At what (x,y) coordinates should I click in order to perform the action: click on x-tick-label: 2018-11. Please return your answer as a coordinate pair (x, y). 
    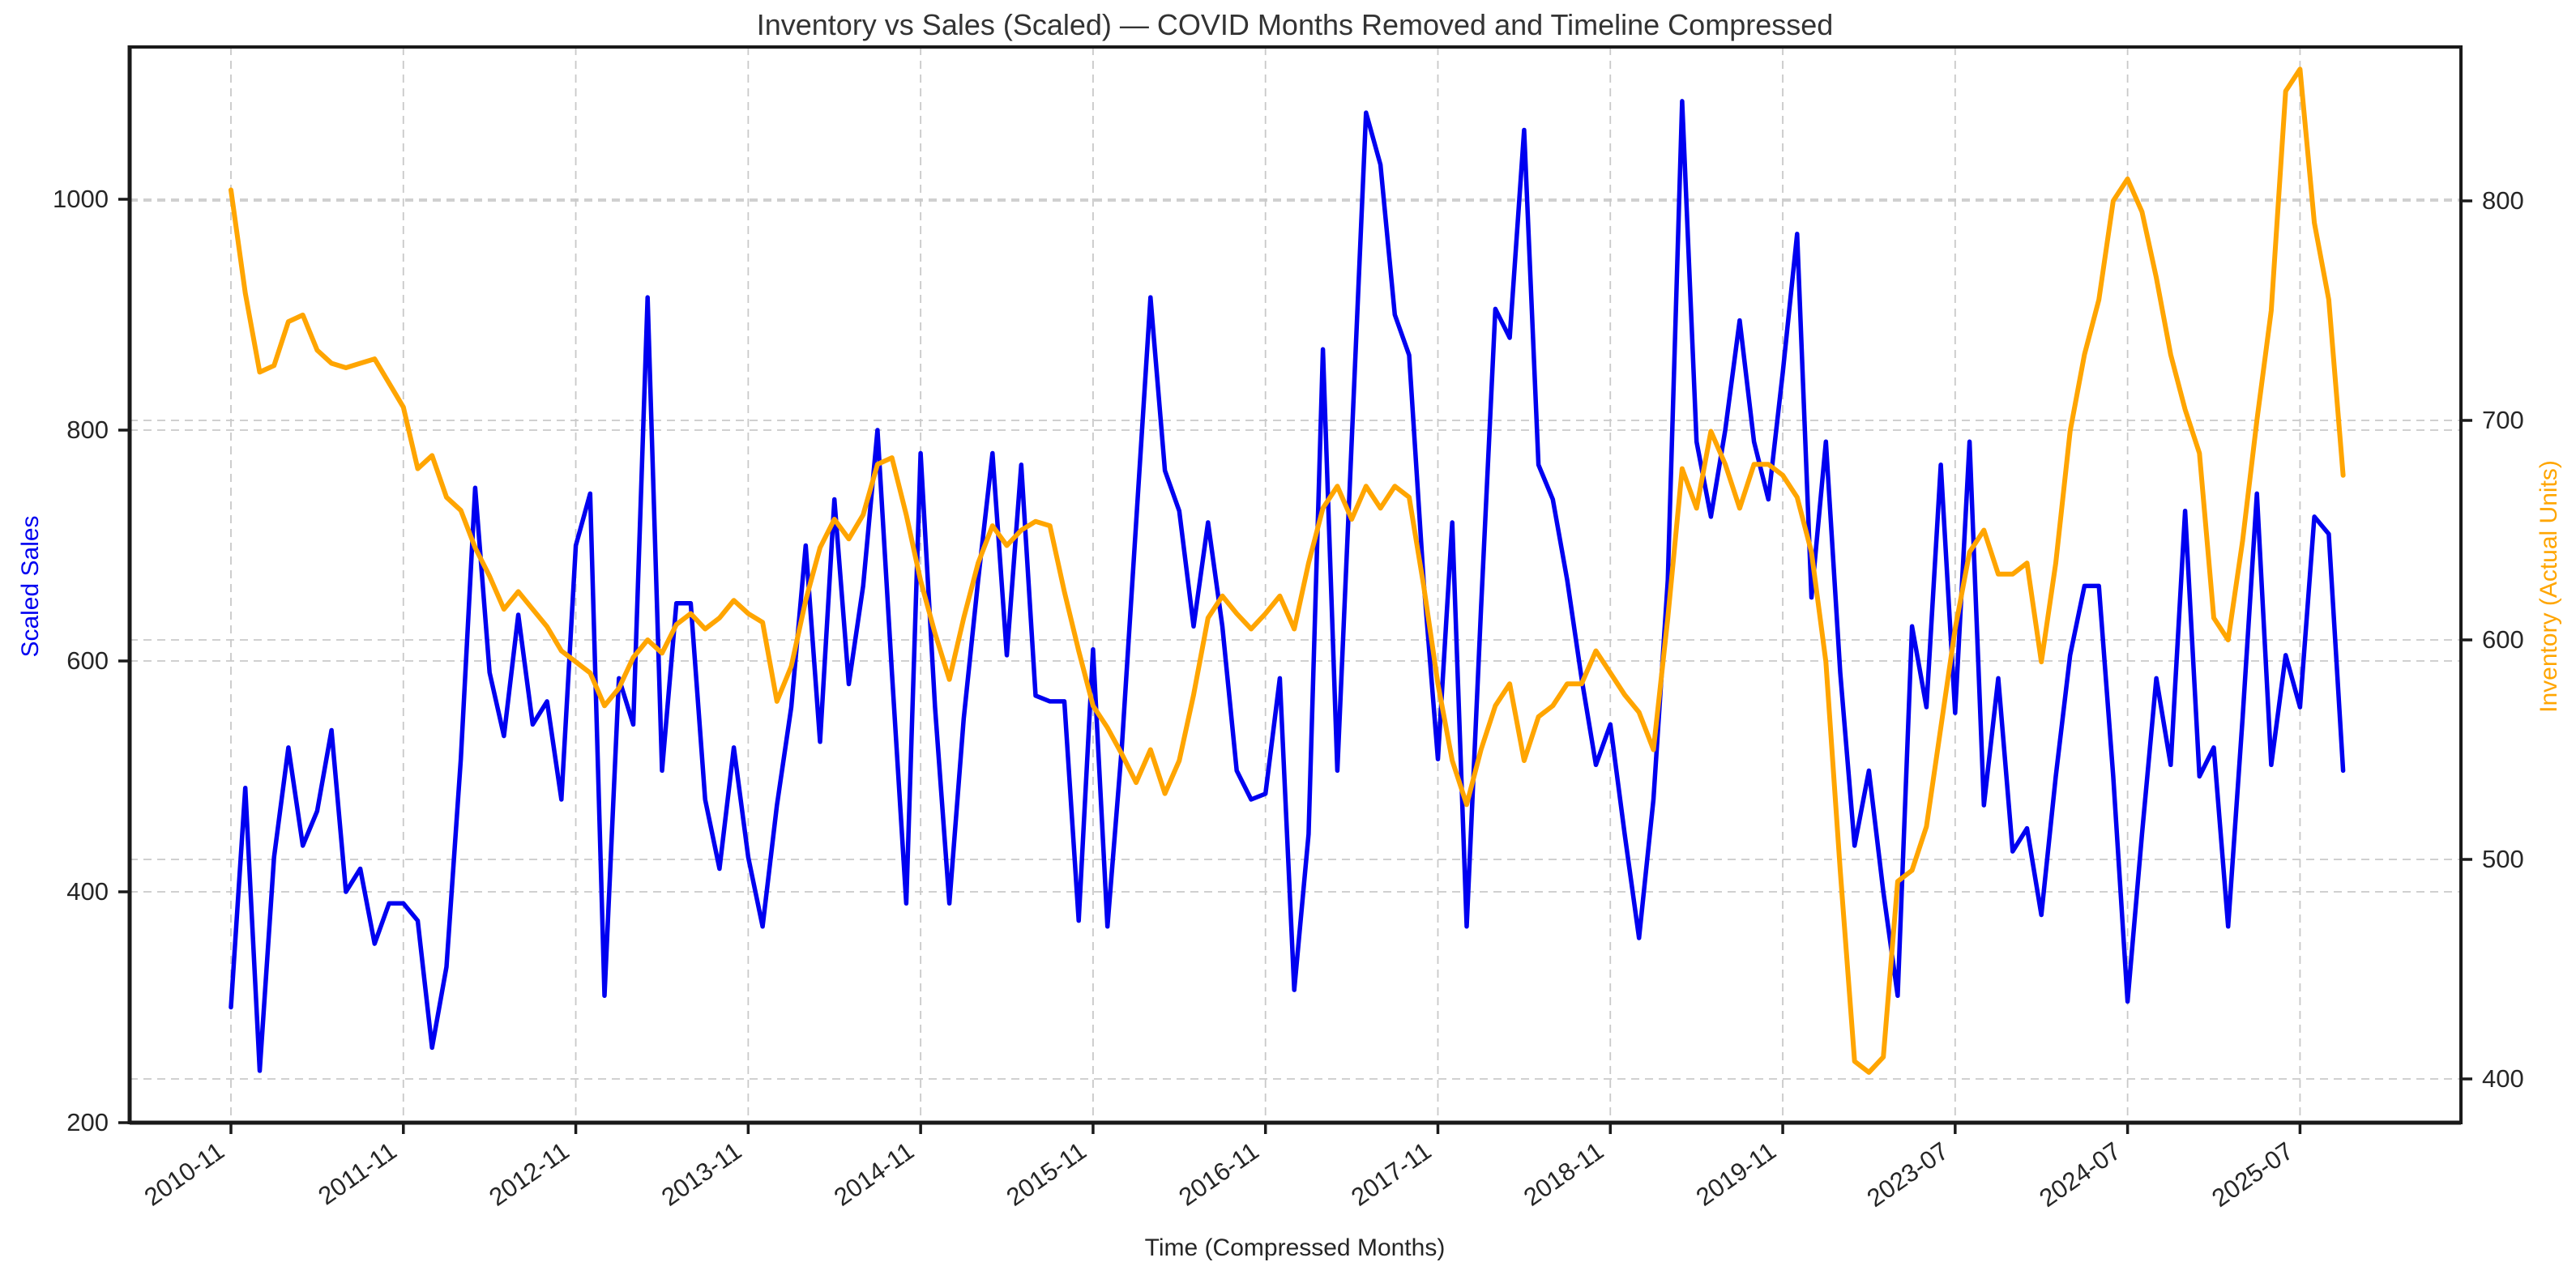
    Looking at the image, I should click on (1563, 1174).